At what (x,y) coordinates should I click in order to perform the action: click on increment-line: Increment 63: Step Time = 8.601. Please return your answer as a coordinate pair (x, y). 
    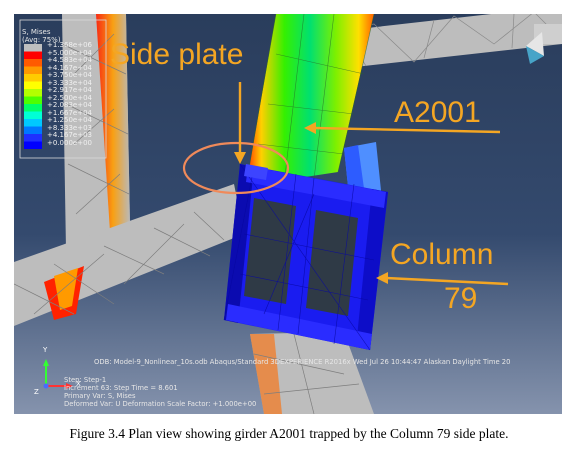
    Looking at the image, I should click on (121, 388).